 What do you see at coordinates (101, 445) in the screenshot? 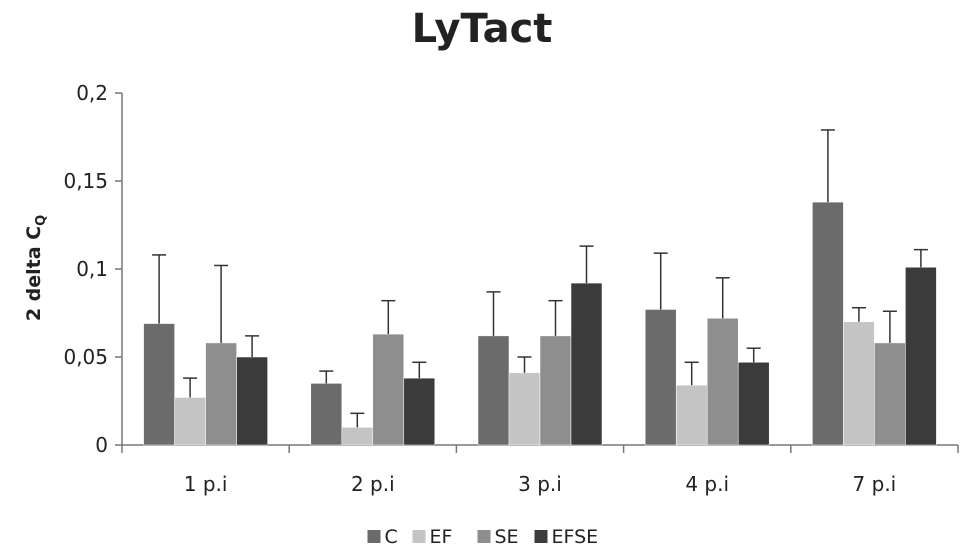
I see `y-tick-label: 0` at bounding box center [101, 445].